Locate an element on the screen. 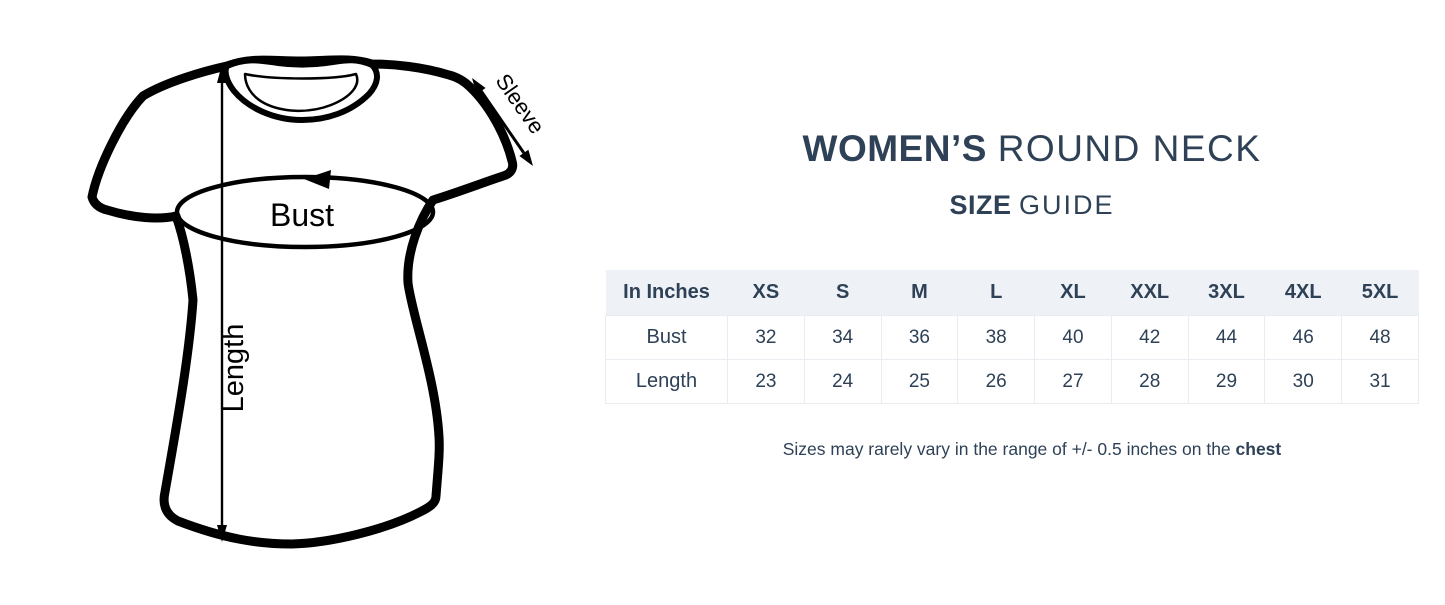 Image resolution: width=1445 pixels, height=605 pixels. size-value: 23 is located at coordinates (766, 381).